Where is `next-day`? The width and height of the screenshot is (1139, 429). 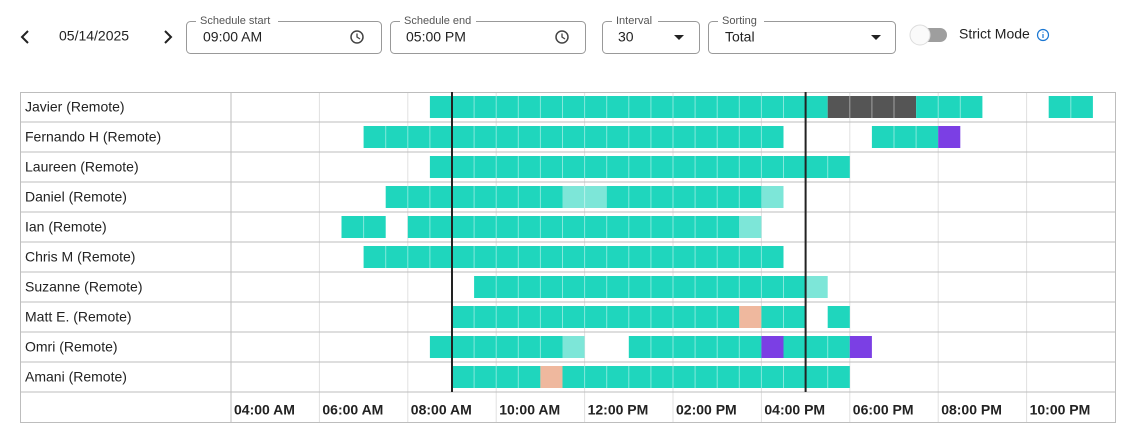
next-day is located at coordinates (168, 37).